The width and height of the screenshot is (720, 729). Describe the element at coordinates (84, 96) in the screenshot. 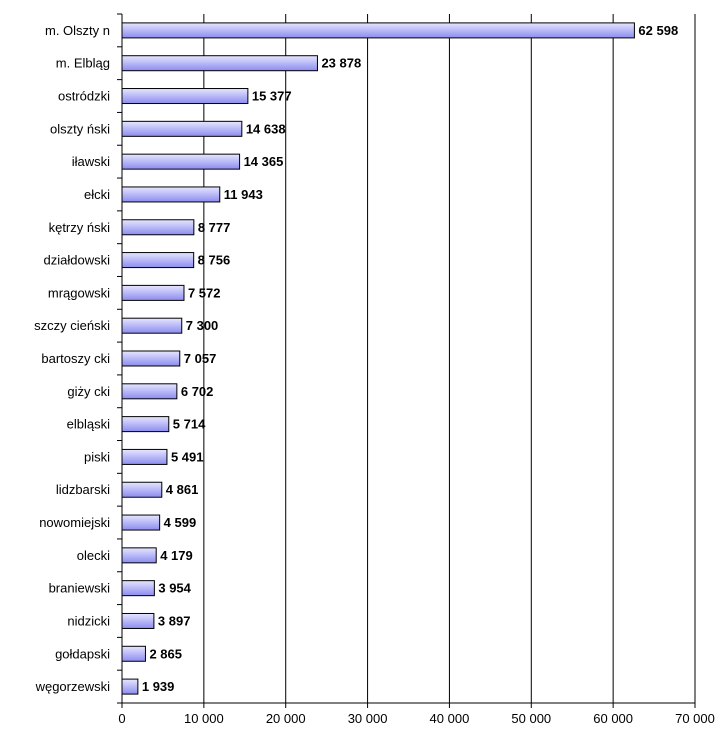

I see `category-label: ostródzki` at that location.